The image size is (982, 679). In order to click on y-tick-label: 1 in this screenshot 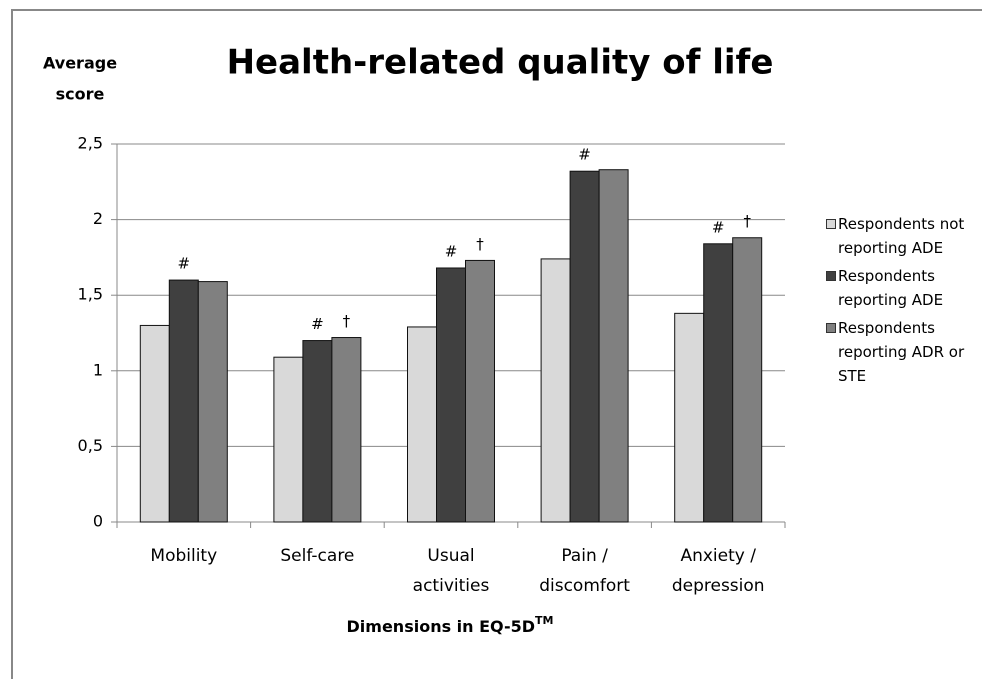, I will do `click(98, 369)`.